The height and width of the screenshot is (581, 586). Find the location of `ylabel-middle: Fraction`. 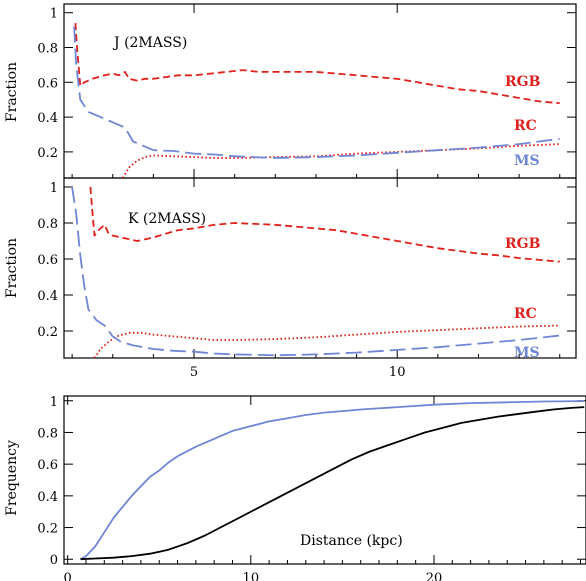

ylabel-middle: Fraction is located at coordinates (12, 268).